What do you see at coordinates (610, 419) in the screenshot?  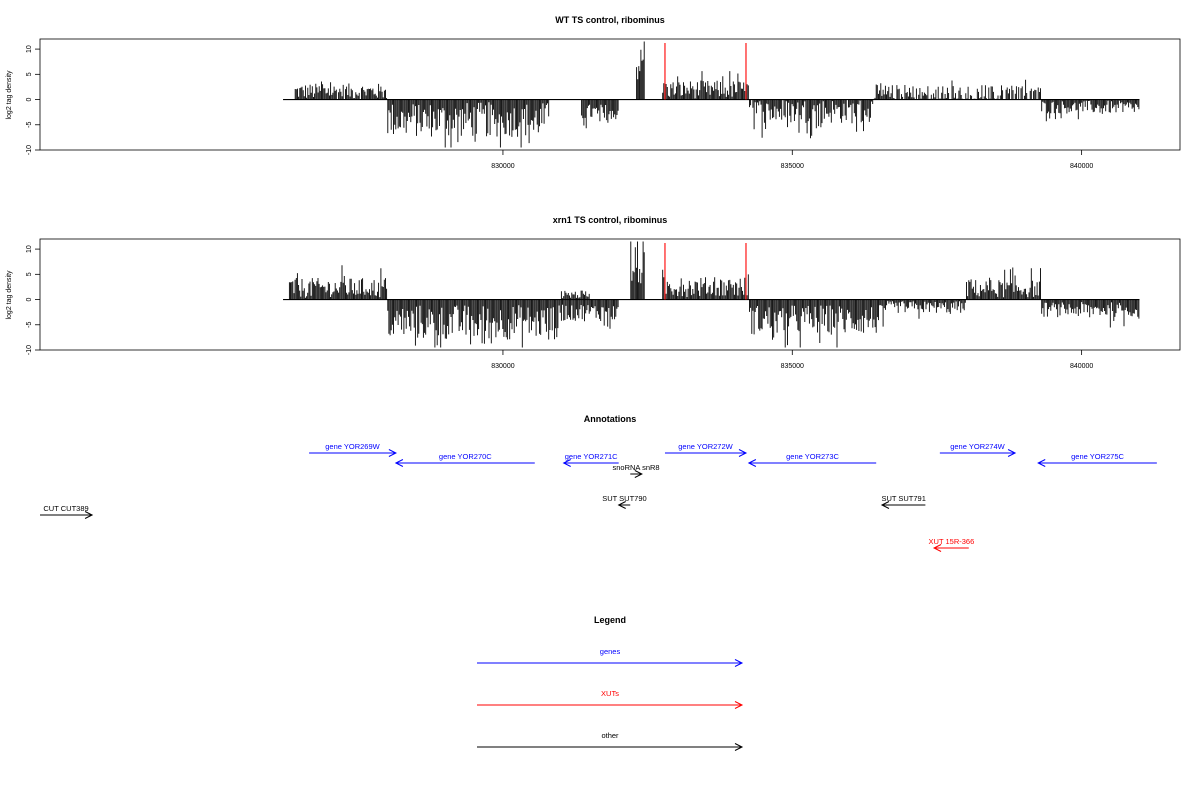 I see `annotations-title: Annotations` at bounding box center [610, 419].